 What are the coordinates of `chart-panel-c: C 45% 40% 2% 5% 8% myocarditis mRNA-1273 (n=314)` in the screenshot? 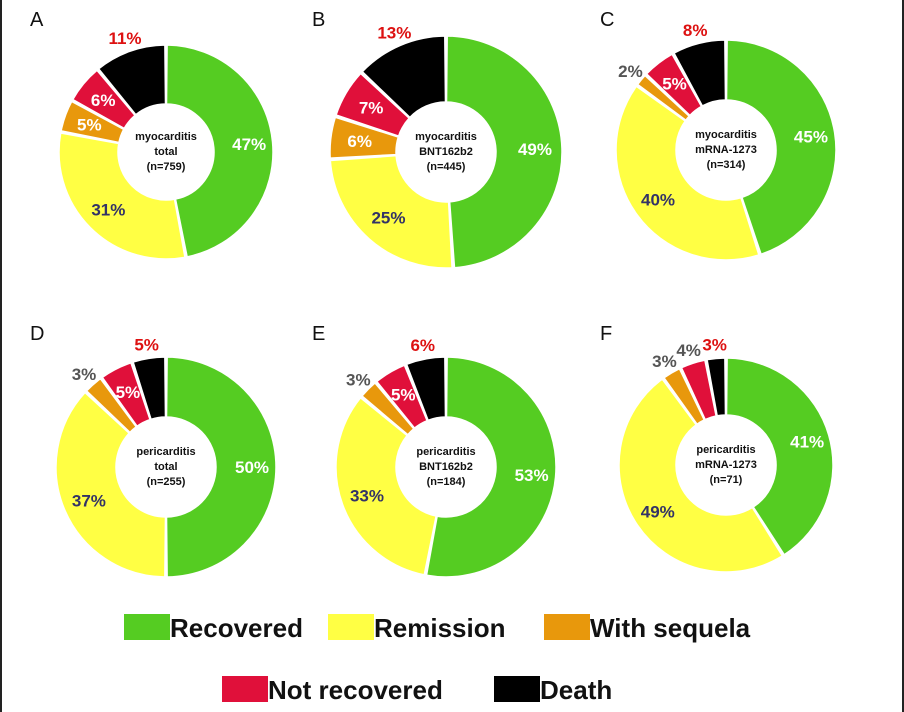 It's located at (718, 135).